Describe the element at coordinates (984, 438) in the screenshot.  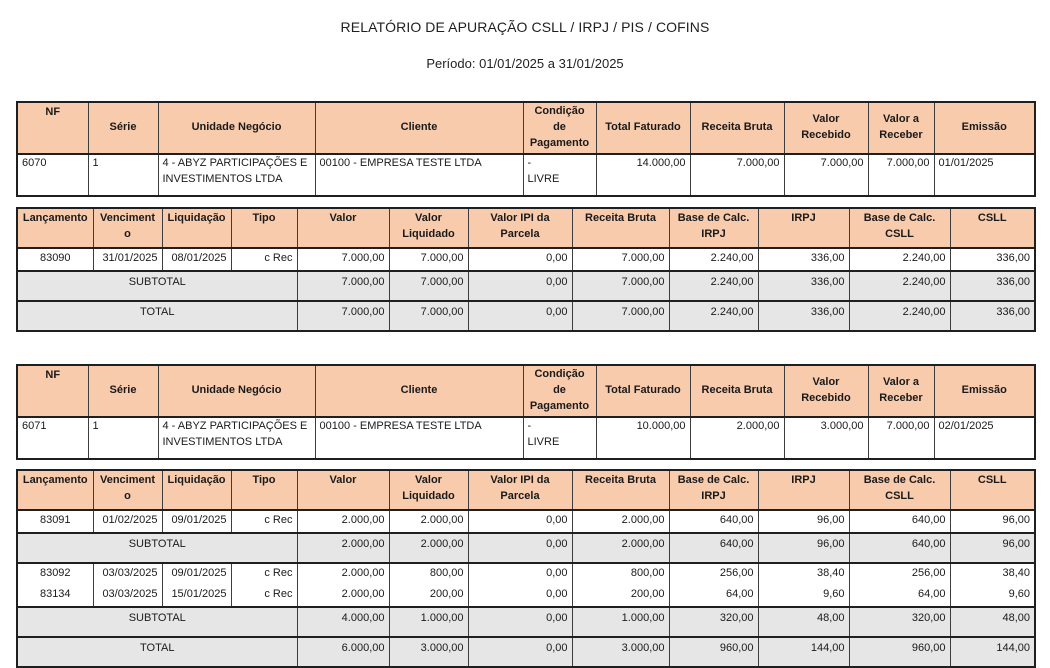
I see `cell-emissao: 02/01/2025` at that location.